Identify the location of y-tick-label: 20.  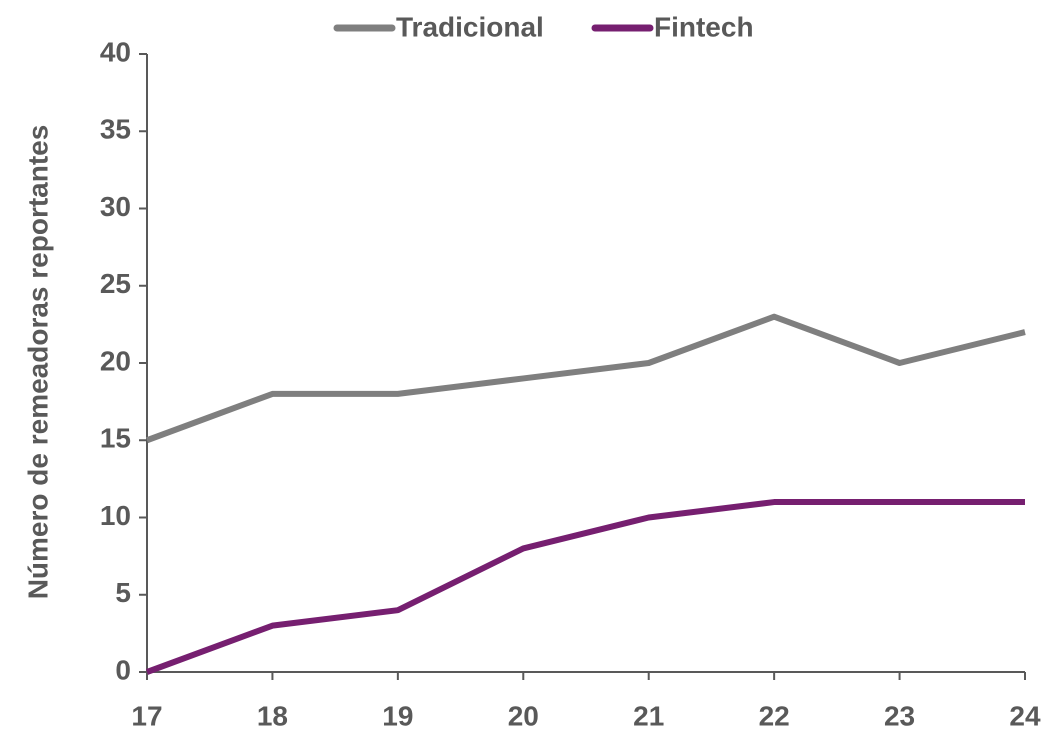
(115, 360).